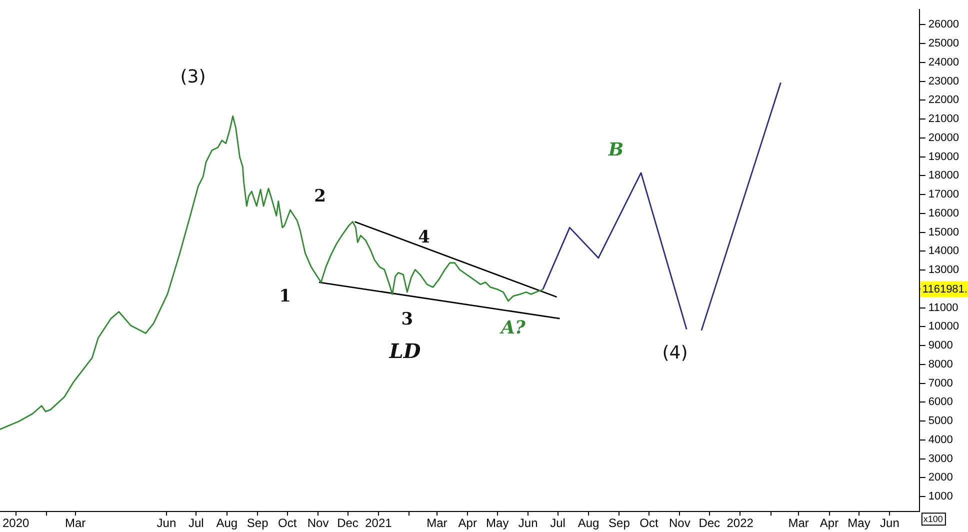 This screenshot has height=532, width=968. What do you see at coordinates (944, 156) in the screenshot?
I see `y-tick-label: 19000` at bounding box center [944, 156].